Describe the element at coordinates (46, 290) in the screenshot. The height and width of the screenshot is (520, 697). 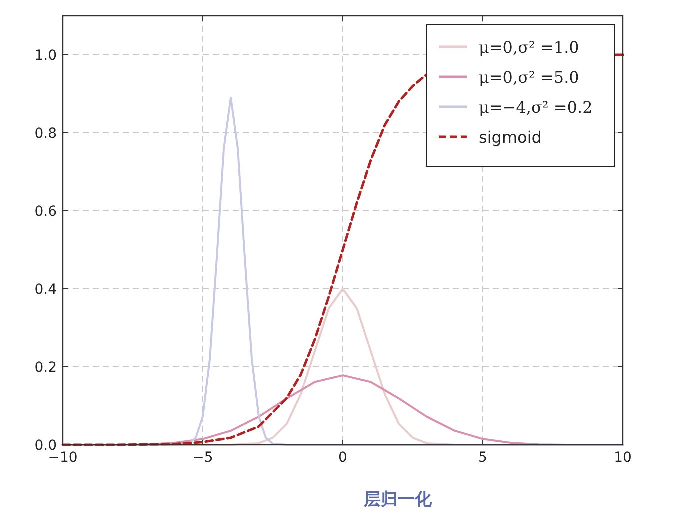
I see `y-tick-label: 0.4` at that location.